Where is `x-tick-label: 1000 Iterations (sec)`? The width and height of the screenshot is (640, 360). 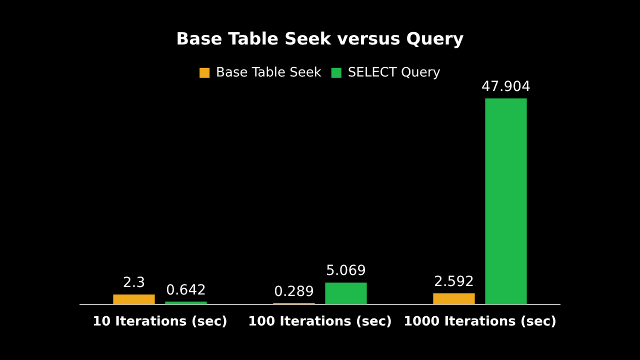
x-tick-label: 1000 Iterations (sec) is located at coordinates (480, 322).